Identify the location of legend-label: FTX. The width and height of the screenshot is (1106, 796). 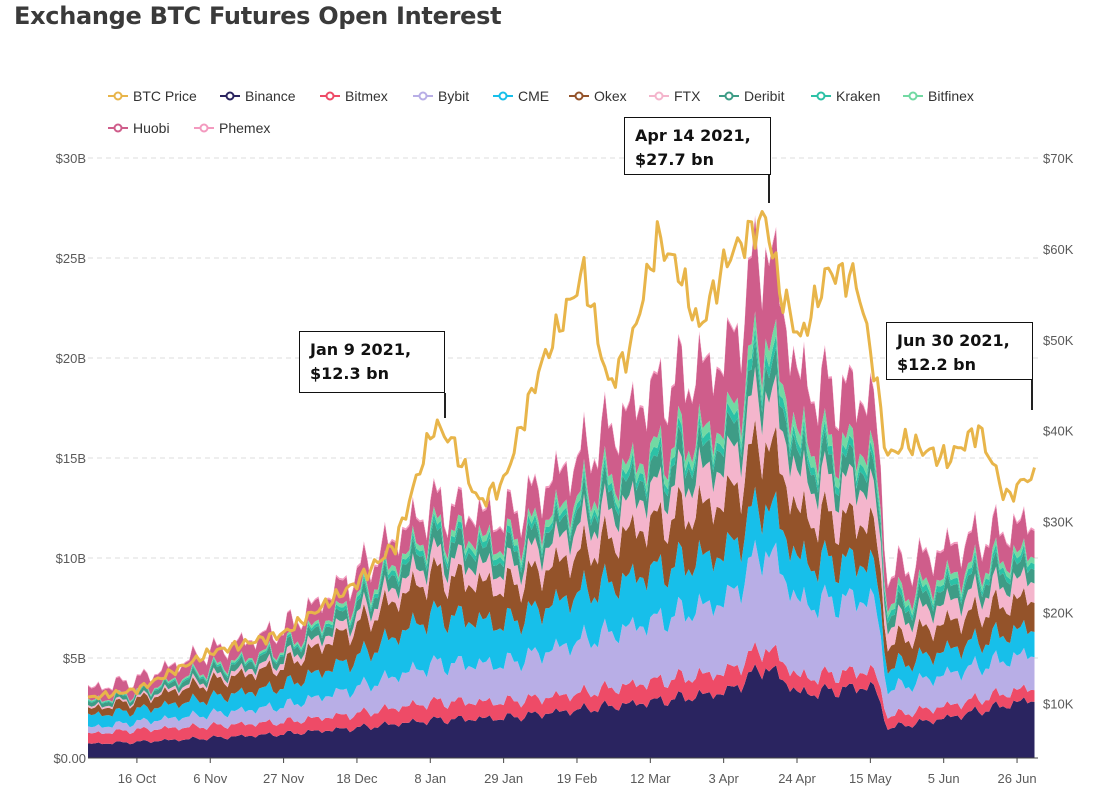
(687, 96).